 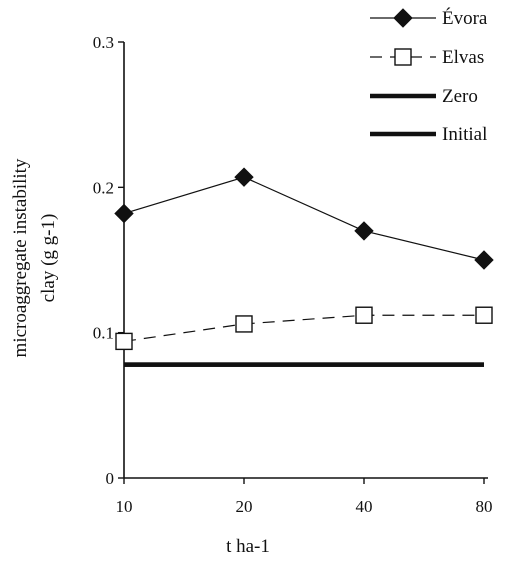 I want to click on x-tick-label: 20, so click(x=244, y=506).